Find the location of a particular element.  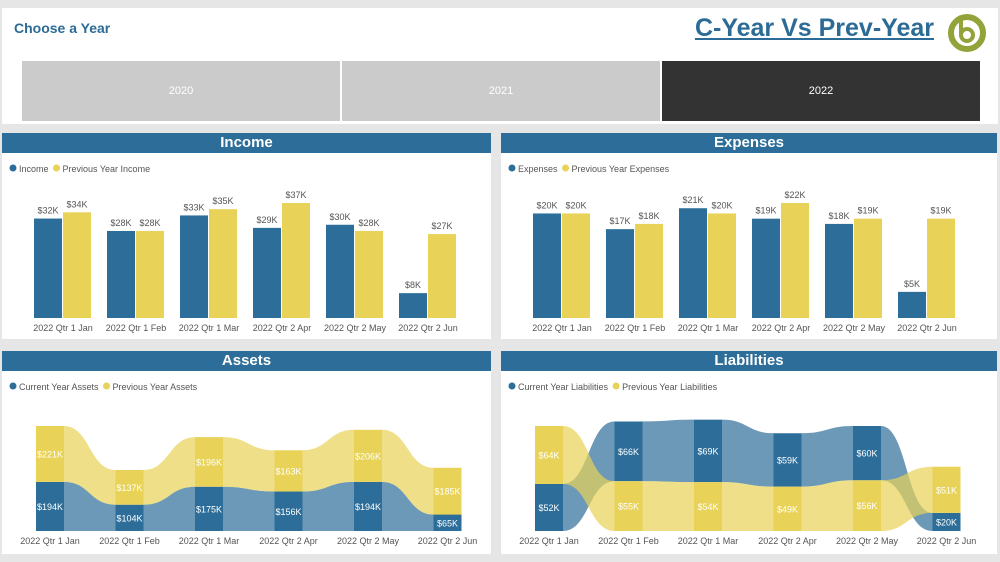

data-label: $49K is located at coordinates (787, 509).